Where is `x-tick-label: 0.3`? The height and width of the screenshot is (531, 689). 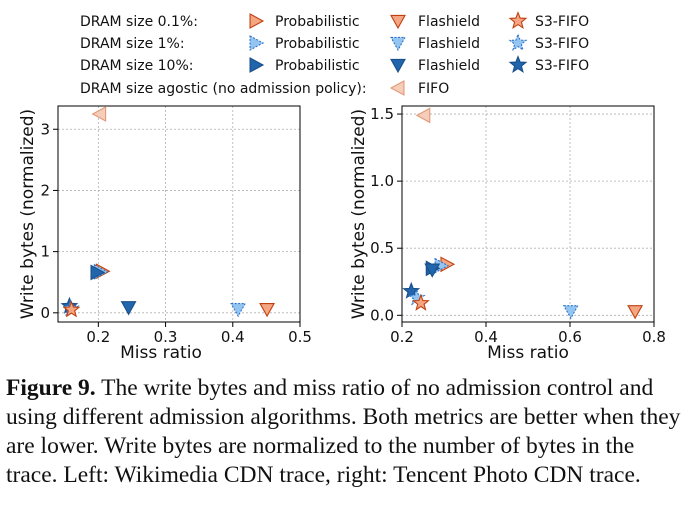 x-tick-label: 0.3 is located at coordinates (166, 337).